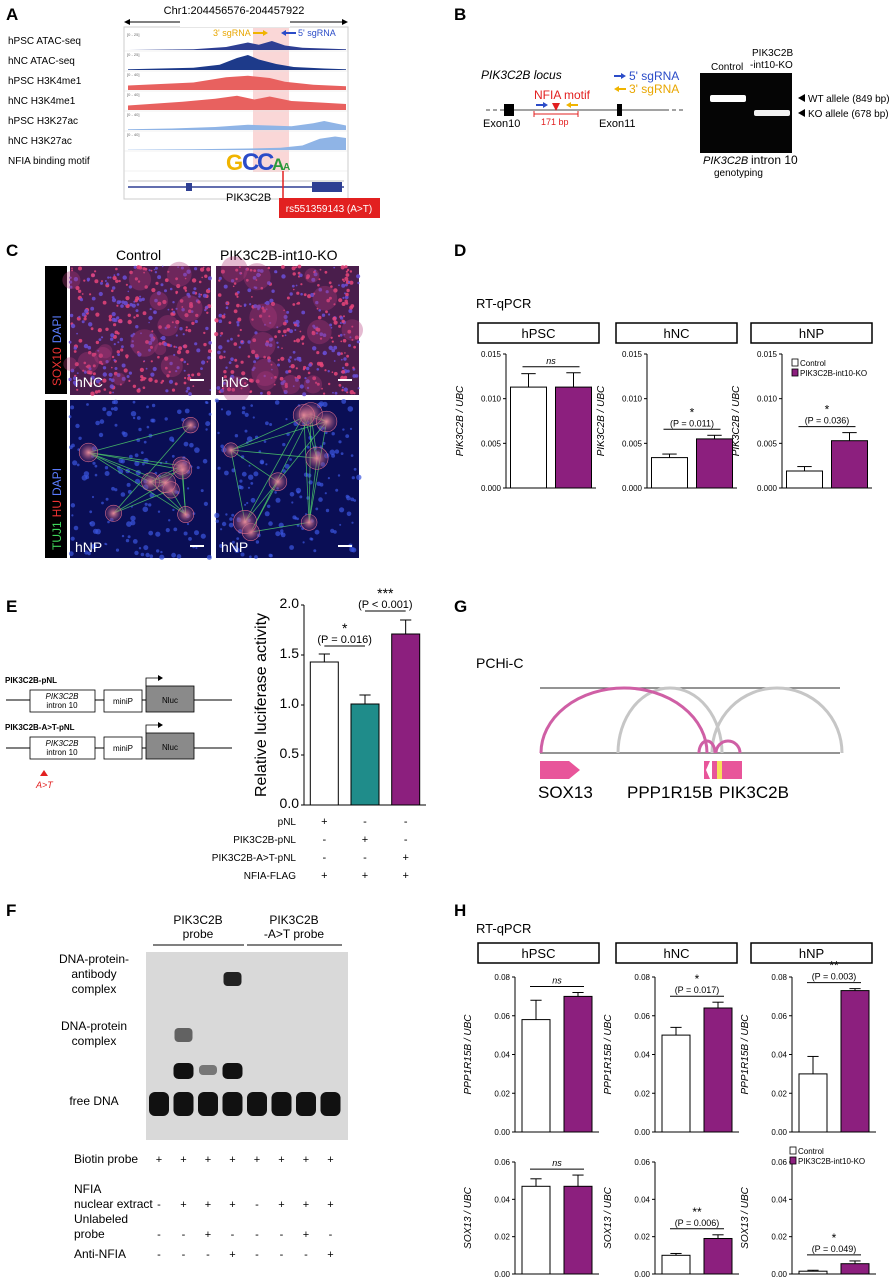  What do you see at coordinates (365, 822) in the screenshot?
I see `condition-mark: -` at bounding box center [365, 822].